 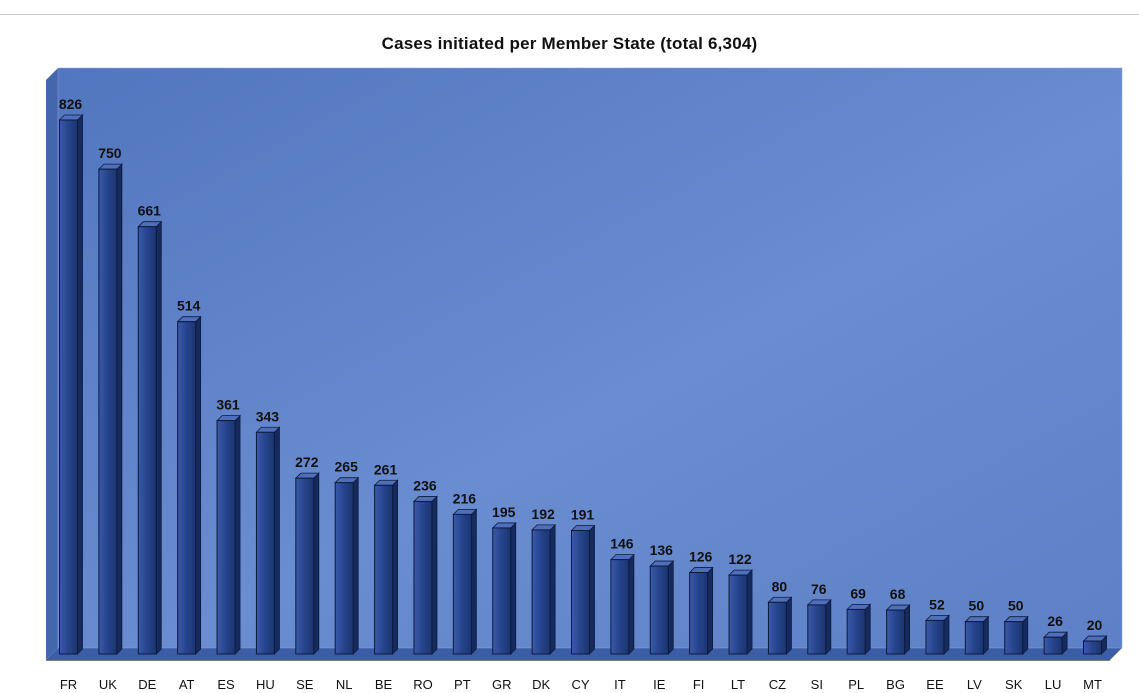 I want to click on bar-es, so click(x=229, y=534).